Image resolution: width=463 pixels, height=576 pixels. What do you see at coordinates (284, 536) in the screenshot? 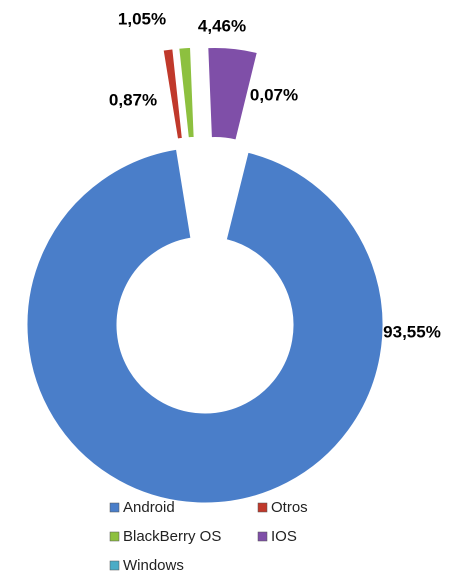
I see `legend-label: IOS` at bounding box center [284, 536].